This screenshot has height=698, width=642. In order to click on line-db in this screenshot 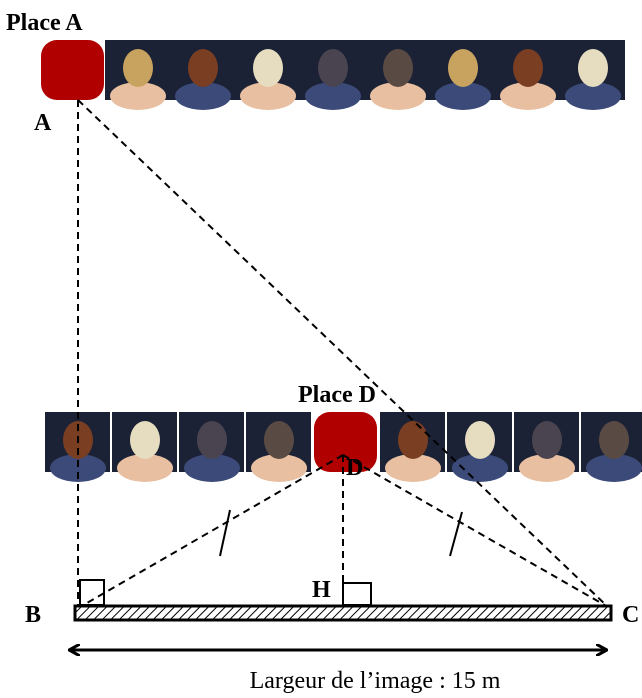, I will do `click(211, 531)`.